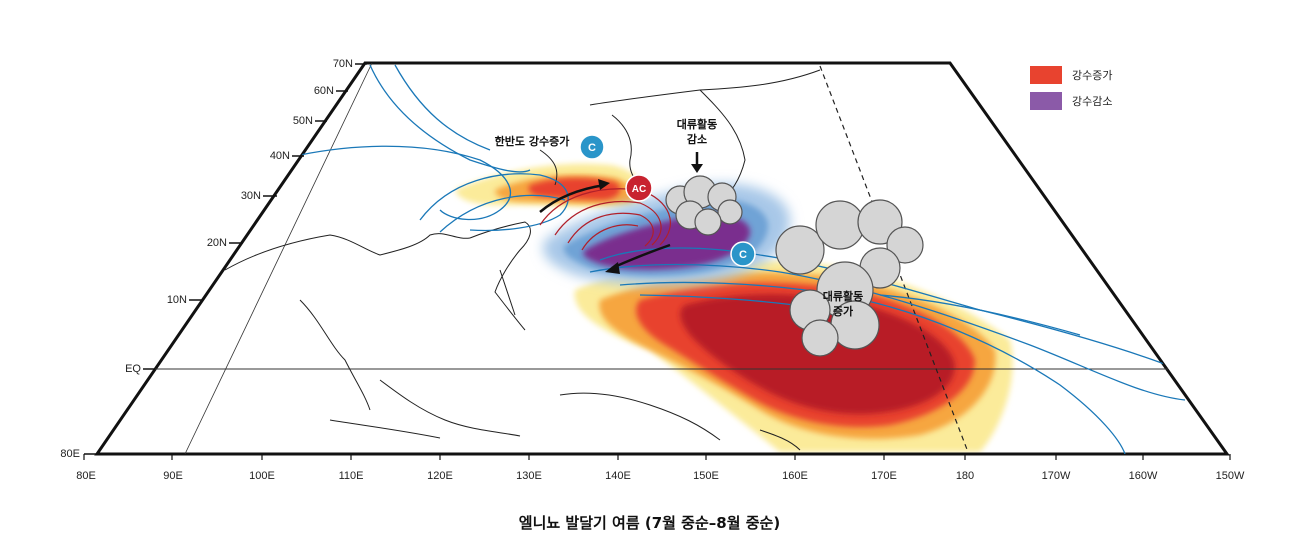 The width and height of the screenshot is (1299, 552). What do you see at coordinates (251, 196) in the screenshot?
I see `lat-label-30N: 30N` at bounding box center [251, 196].